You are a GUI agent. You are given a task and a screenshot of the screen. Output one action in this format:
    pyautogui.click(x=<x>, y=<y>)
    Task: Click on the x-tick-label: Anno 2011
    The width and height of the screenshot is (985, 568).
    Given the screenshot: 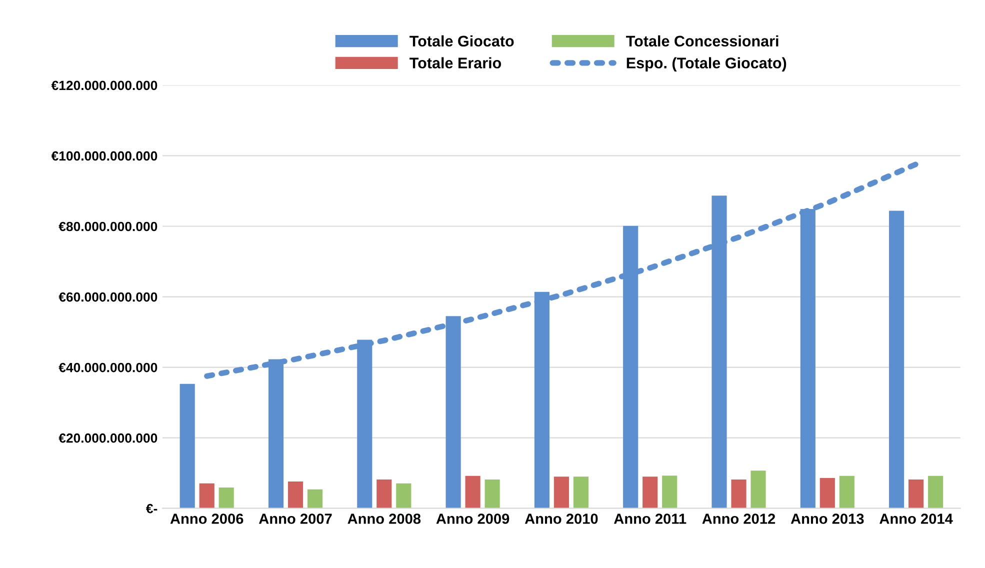 What is the action you would take?
    pyautogui.click(x=650, y=519)
    